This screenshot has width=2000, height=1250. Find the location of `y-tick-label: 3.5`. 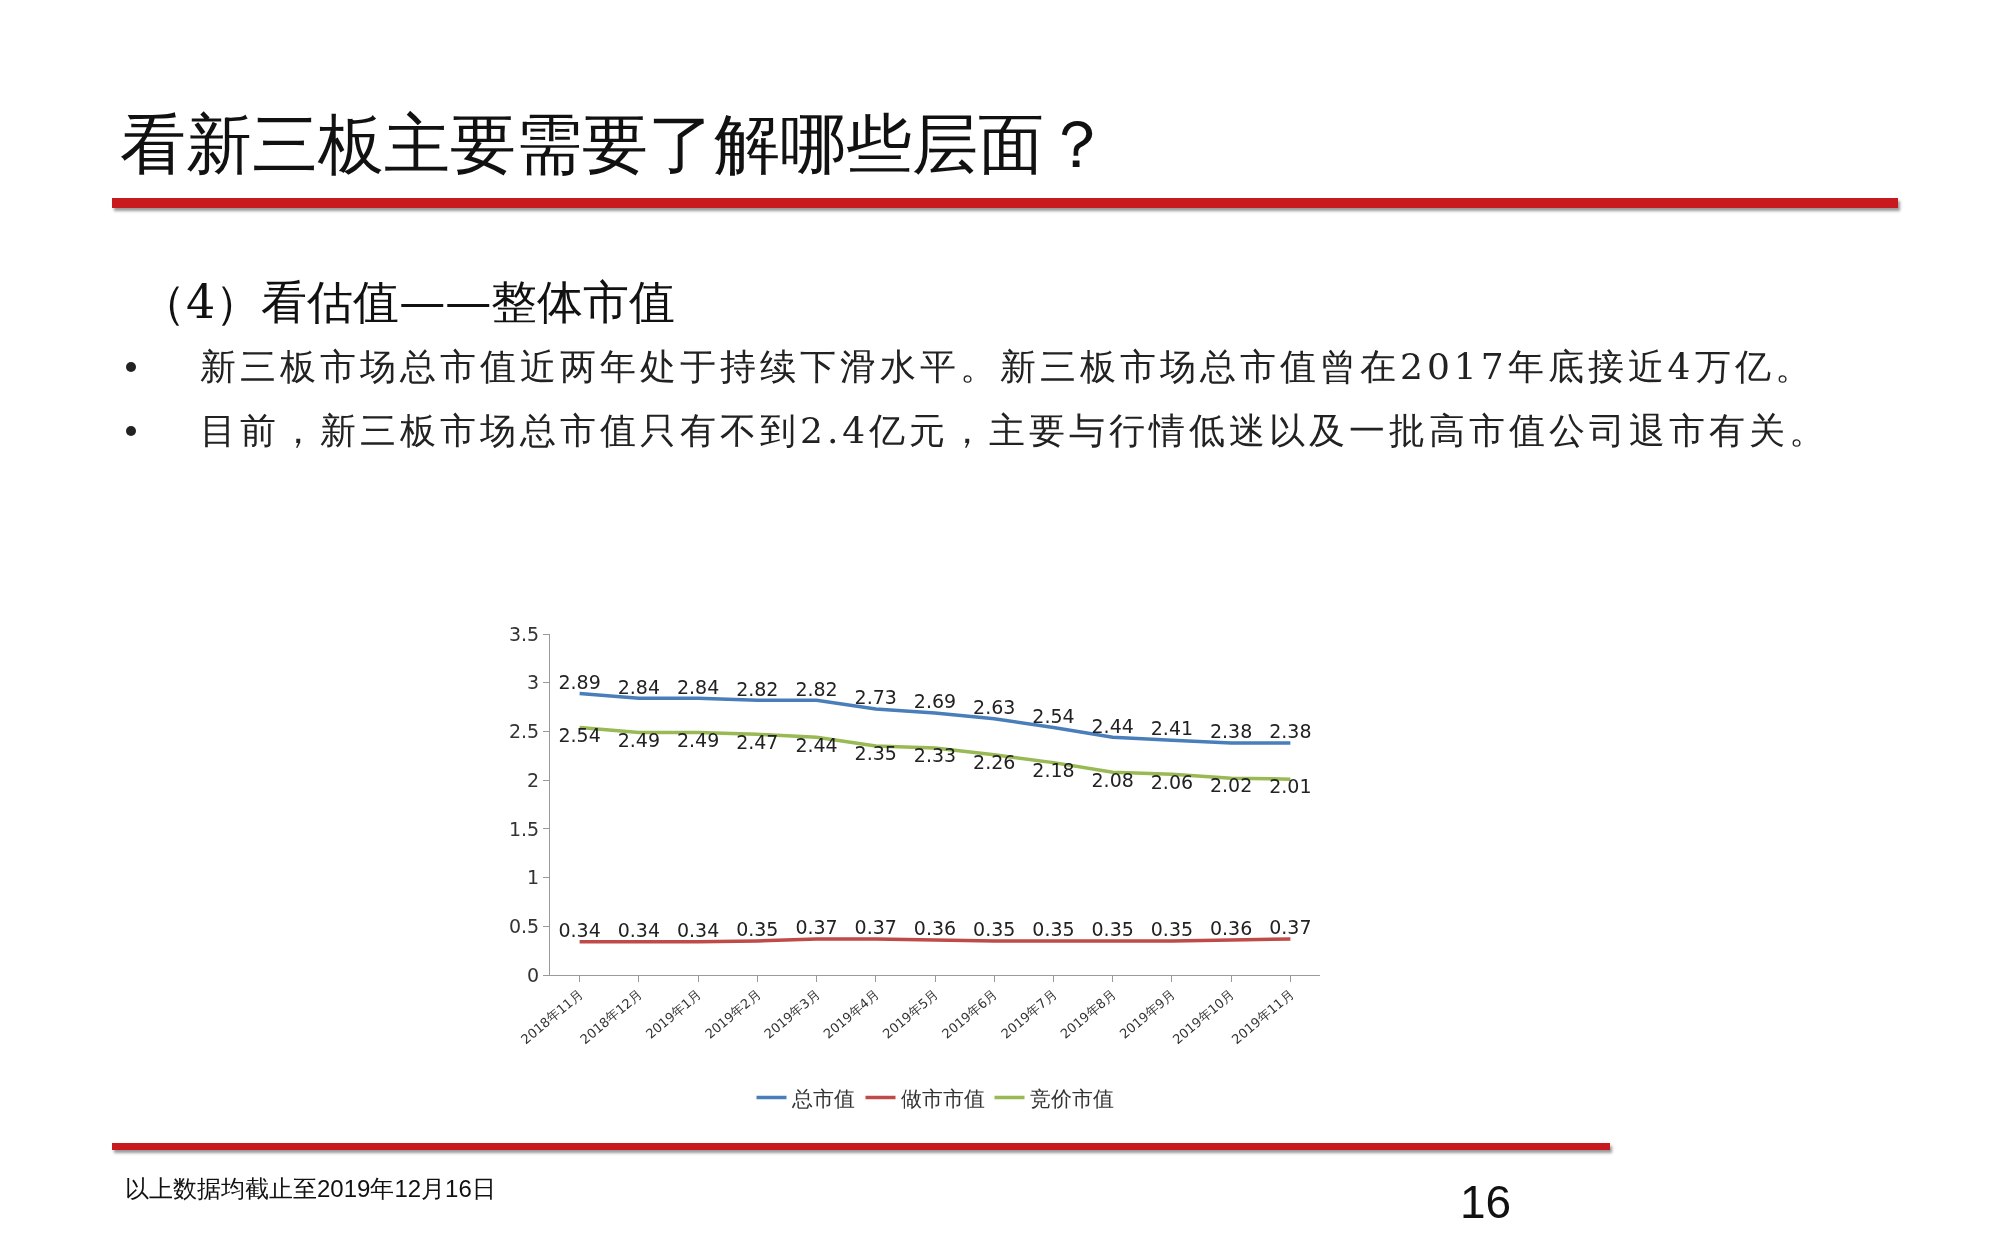

y-tick-label: 3.5 is located at coordinates (524, 633).